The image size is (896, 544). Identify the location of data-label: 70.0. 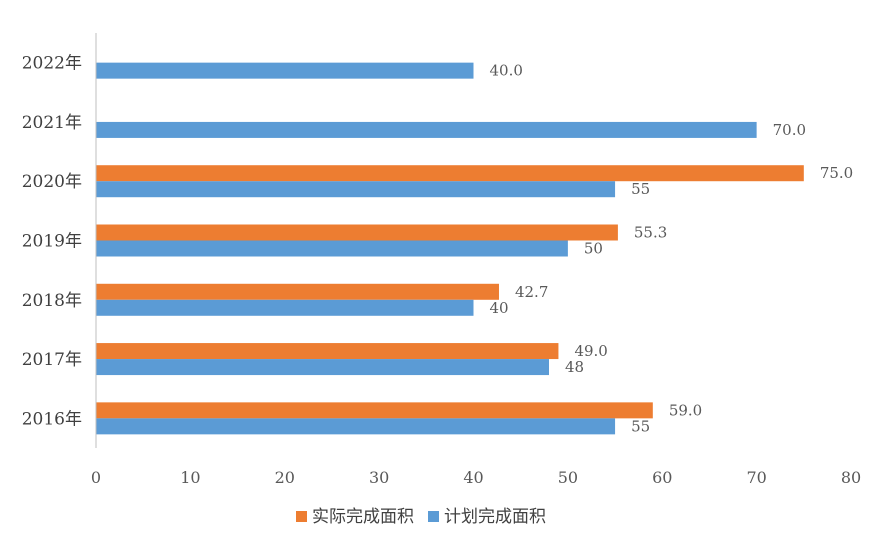
(789, 130).